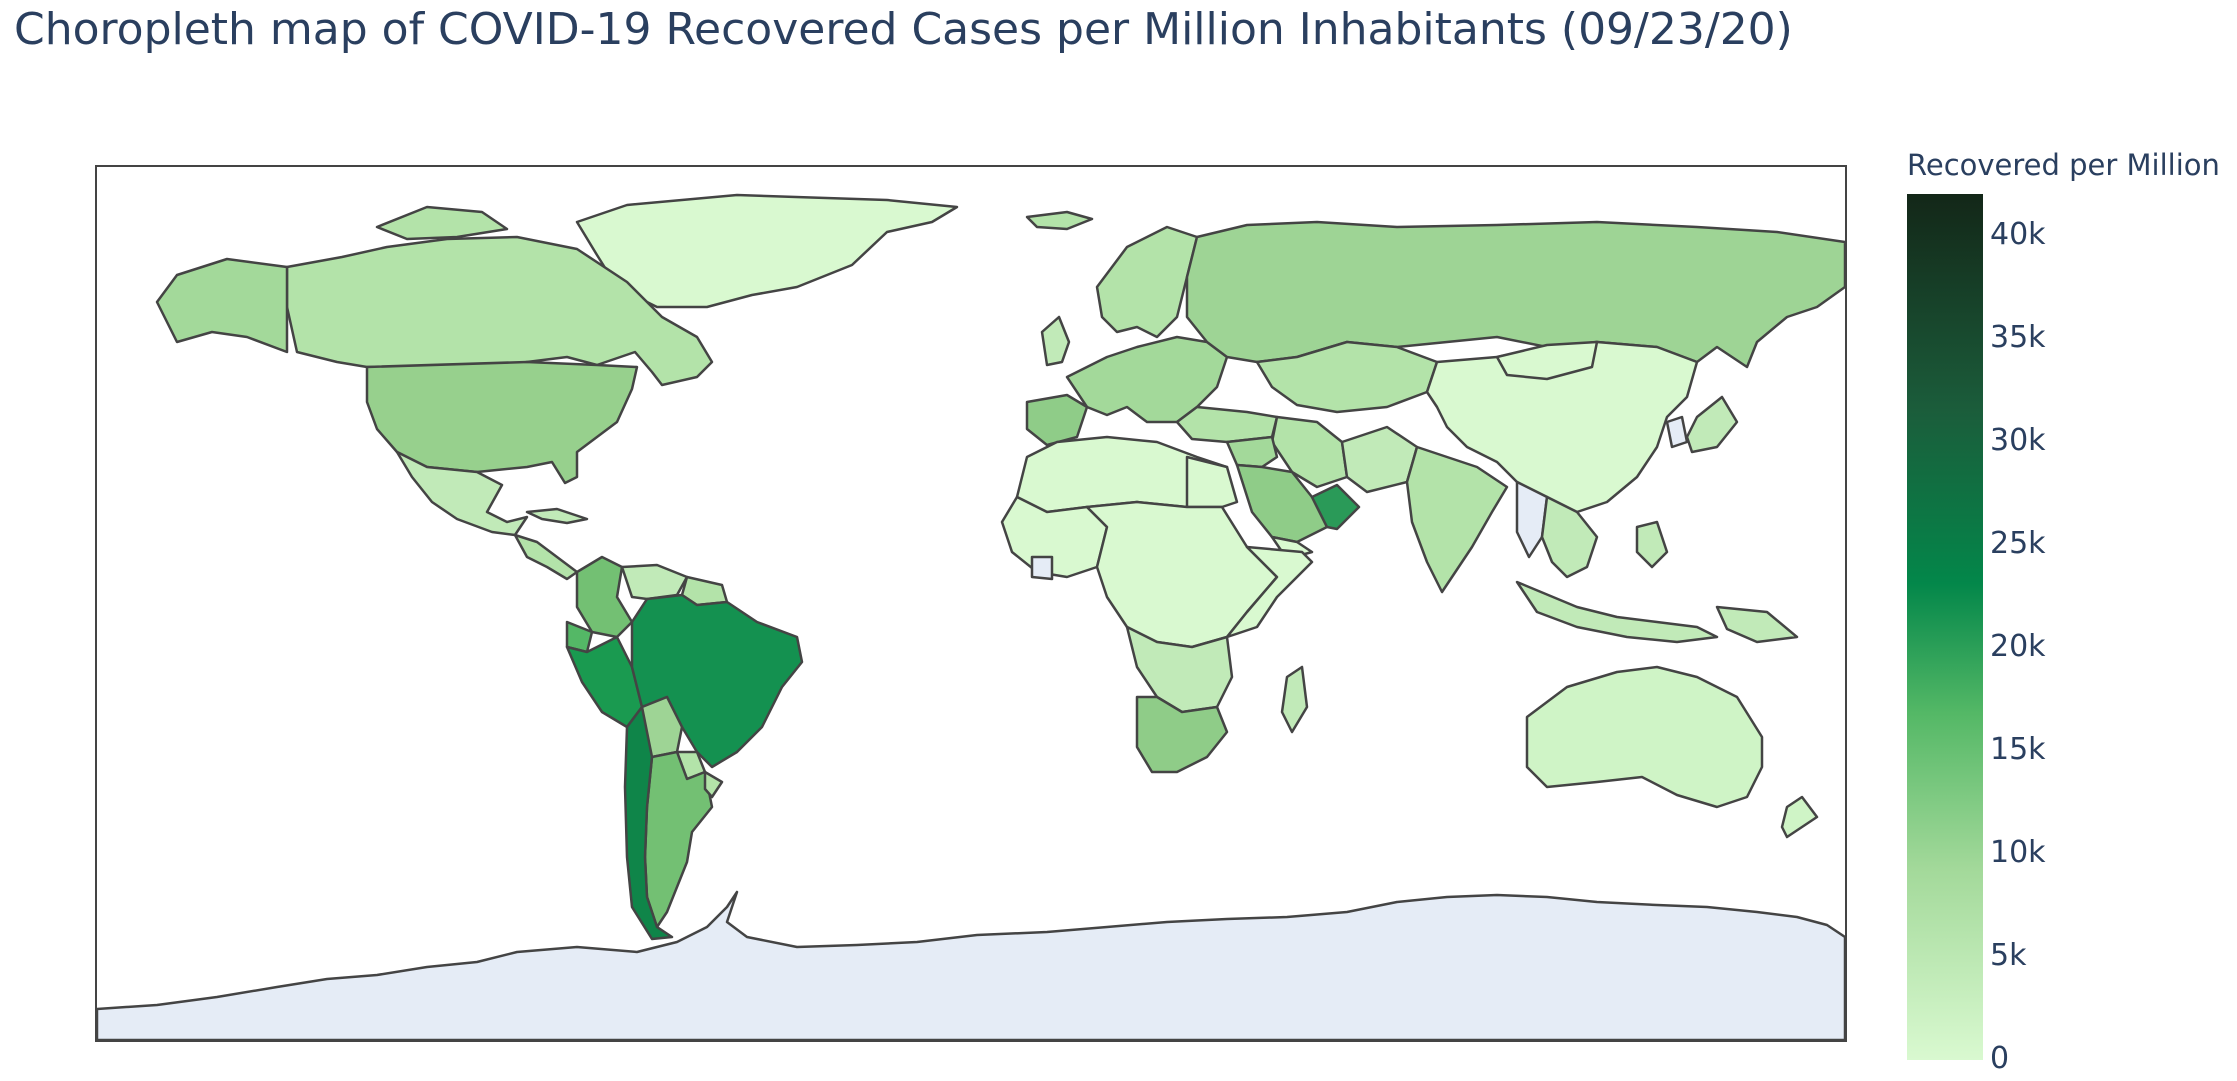 This screenshot has width=2237, height=1081. I want to click on colorbar-tick: 25k, so click(2018, 543).